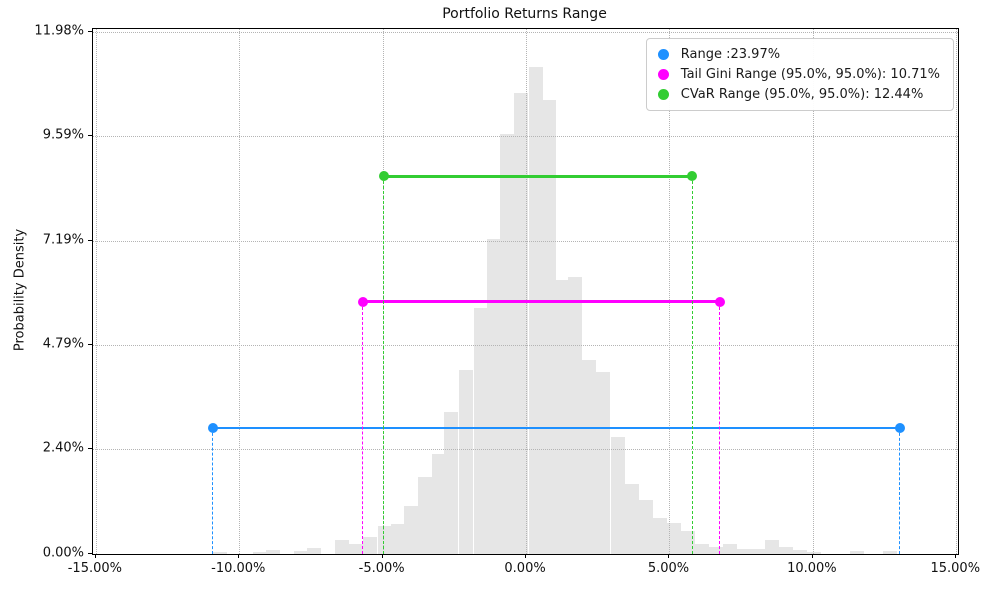  I want to click on x-tick-label: -10.00%, so click(238, 568).